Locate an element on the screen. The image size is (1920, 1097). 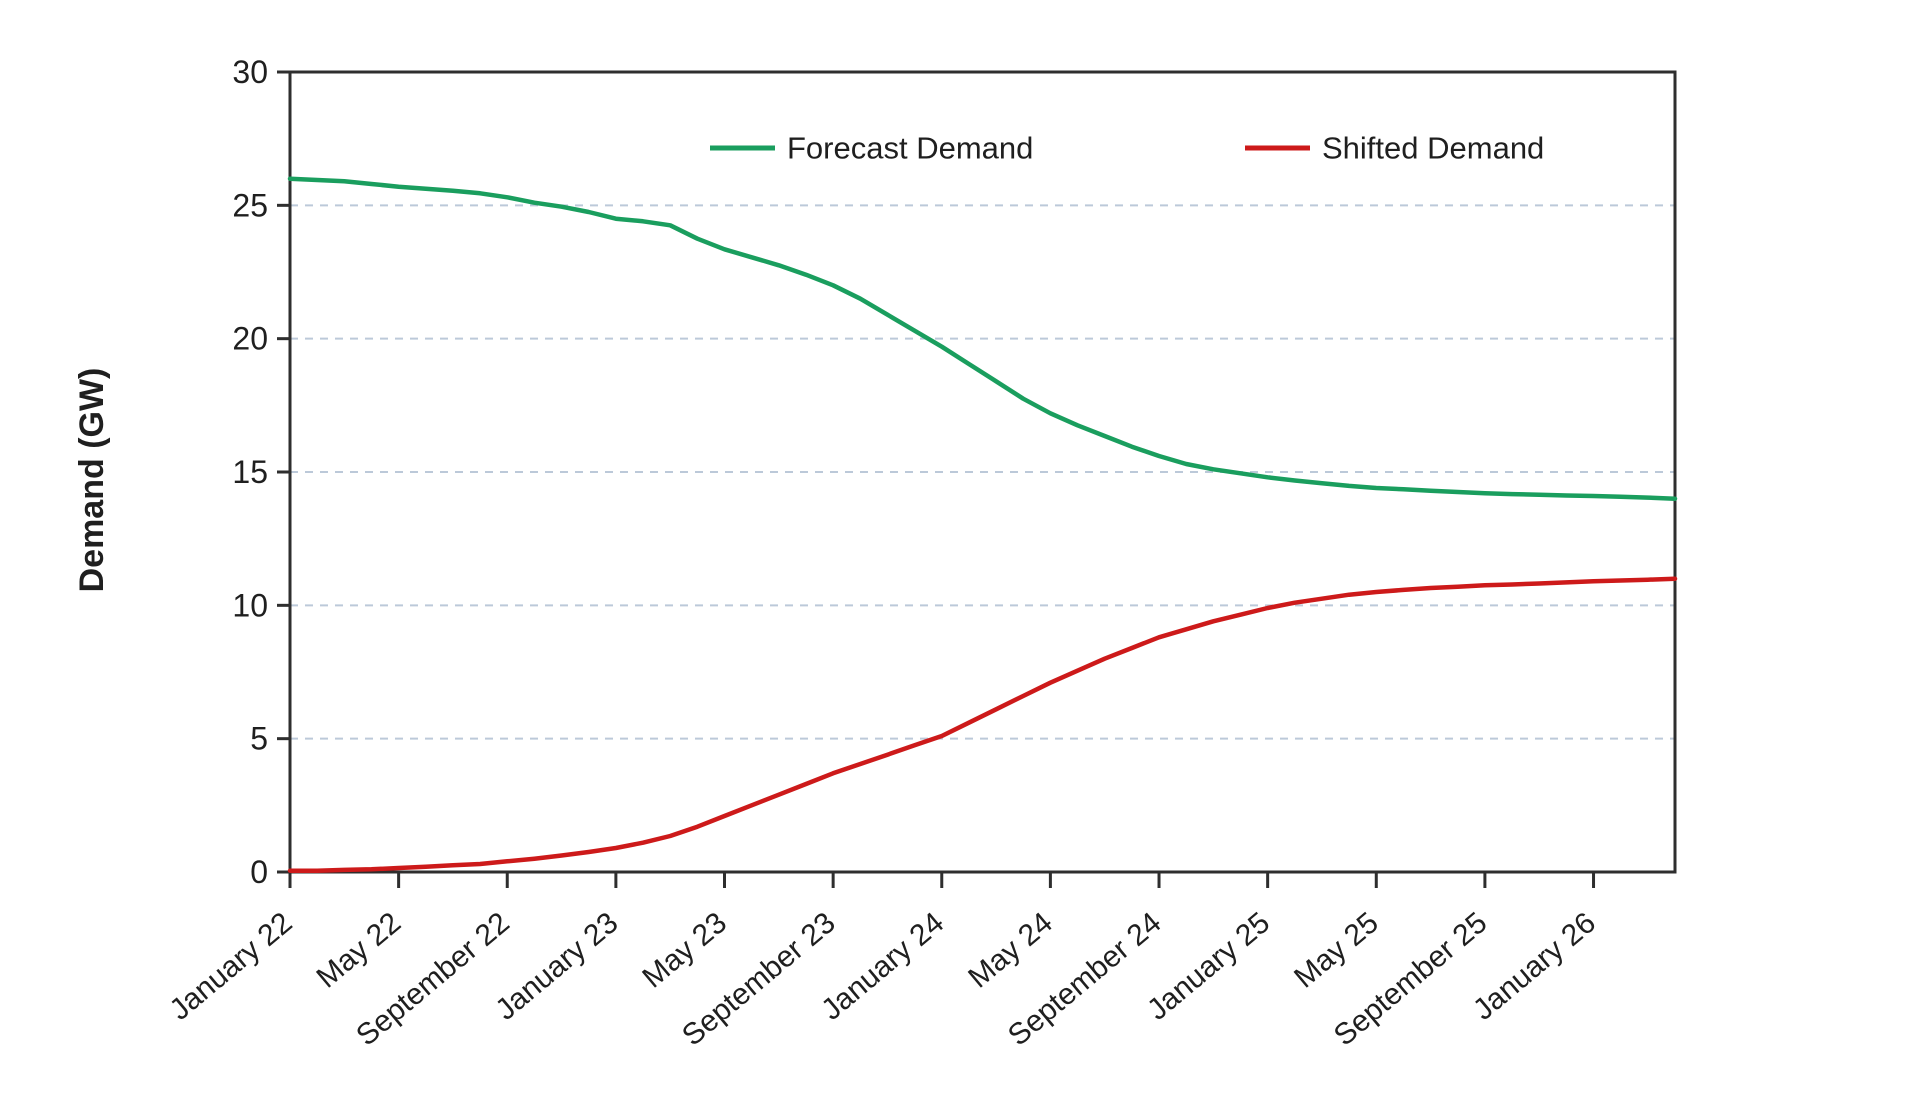
y-tick-label: 5 is located at coordinates (259, 739).